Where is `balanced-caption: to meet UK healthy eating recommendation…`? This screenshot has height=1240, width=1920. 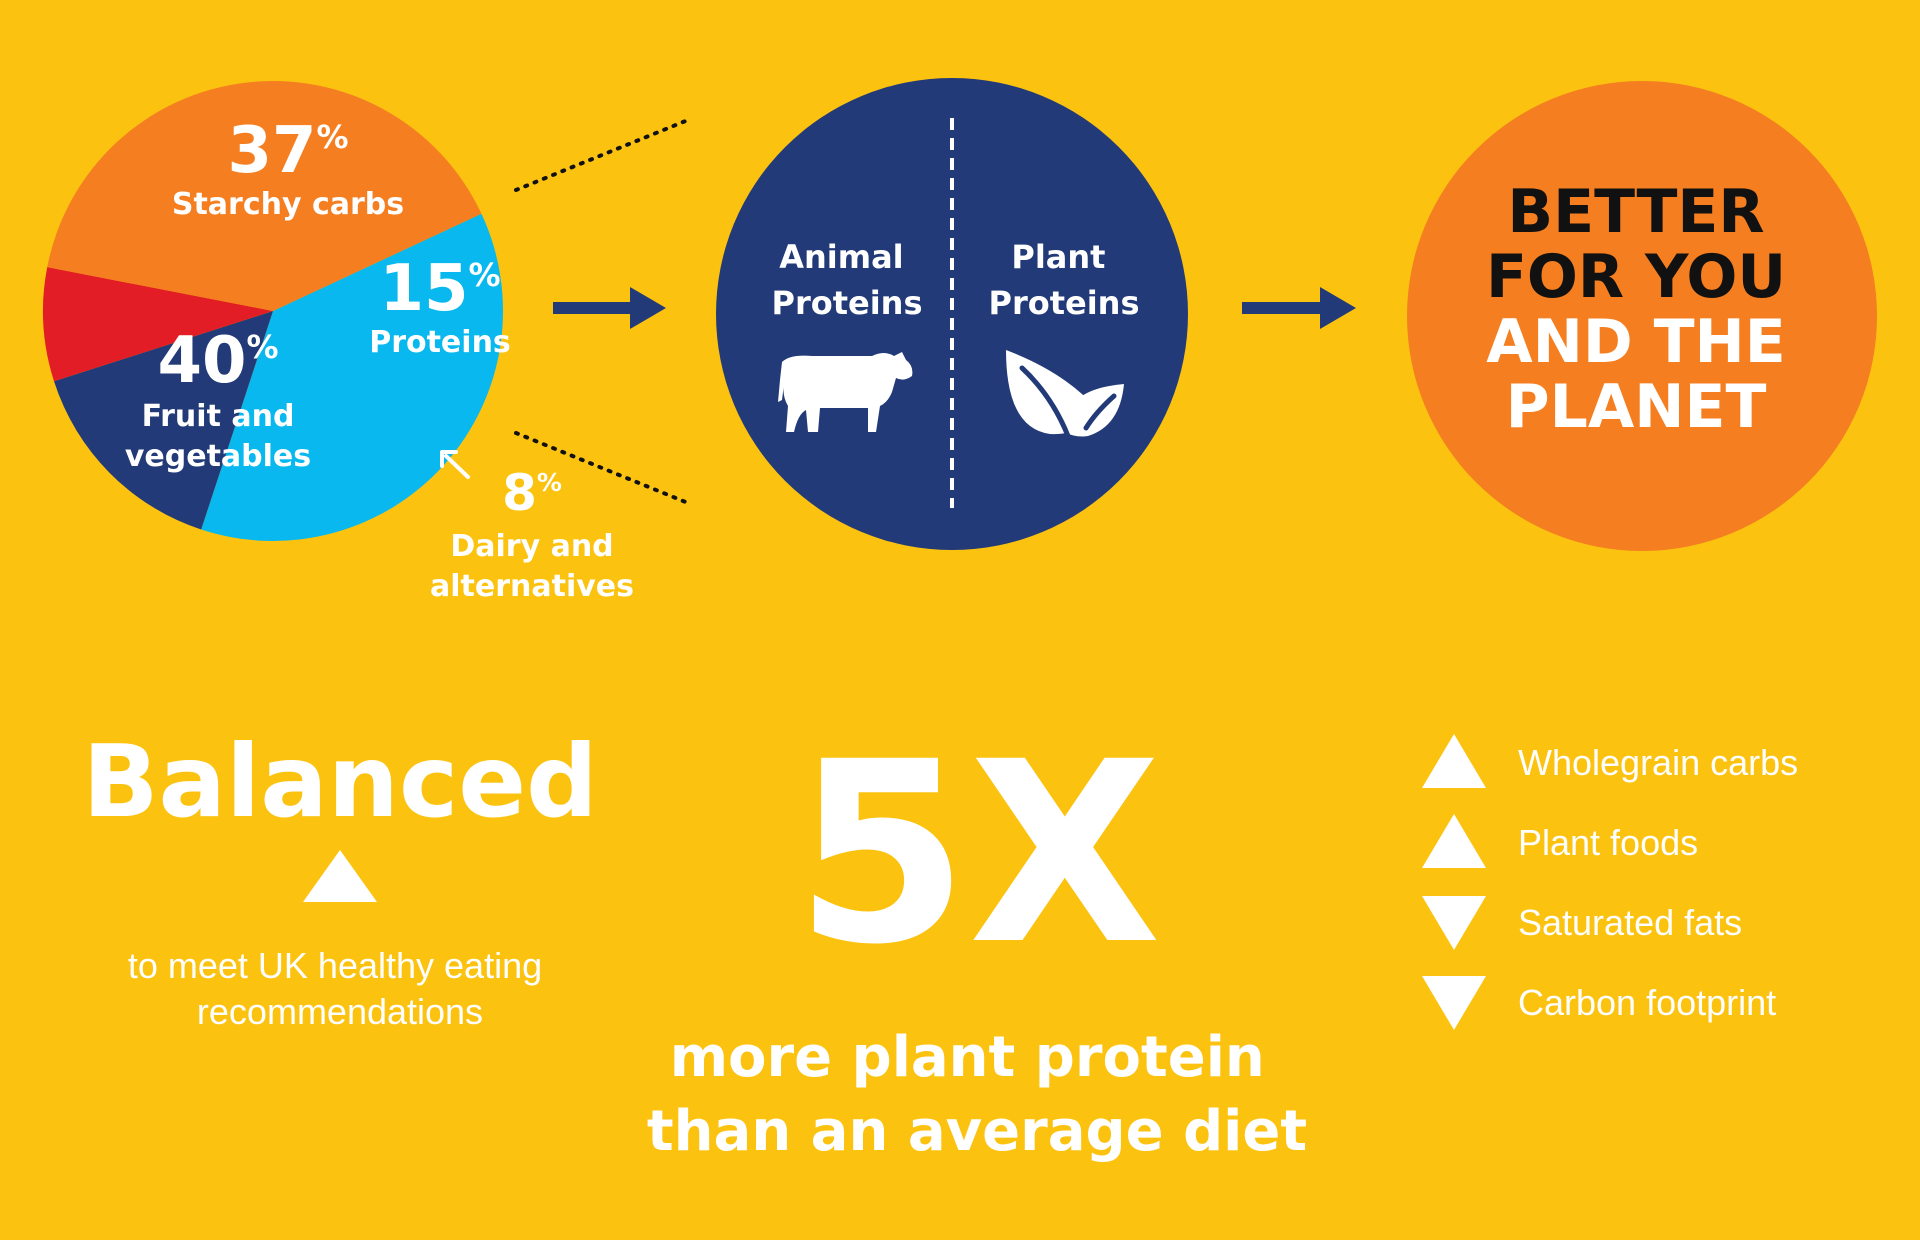 balanced-caption: to meet UK healthy eating recommendation… is located at coordinates (340, 988).